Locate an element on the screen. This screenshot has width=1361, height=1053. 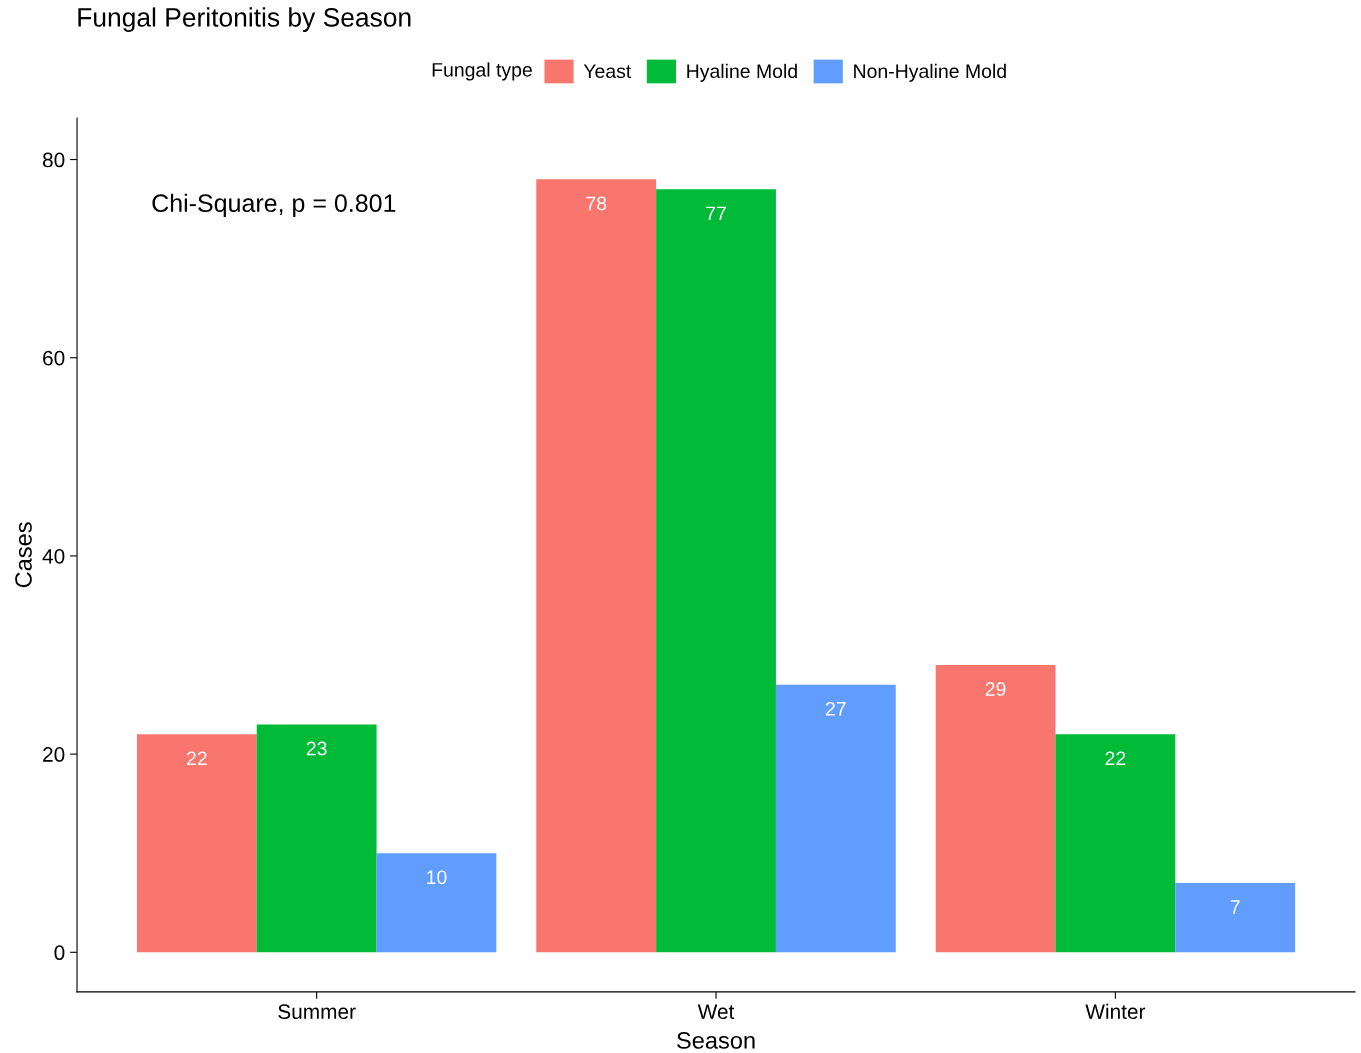
x-tick-label: Wet is located at coordinates (716, 1012).